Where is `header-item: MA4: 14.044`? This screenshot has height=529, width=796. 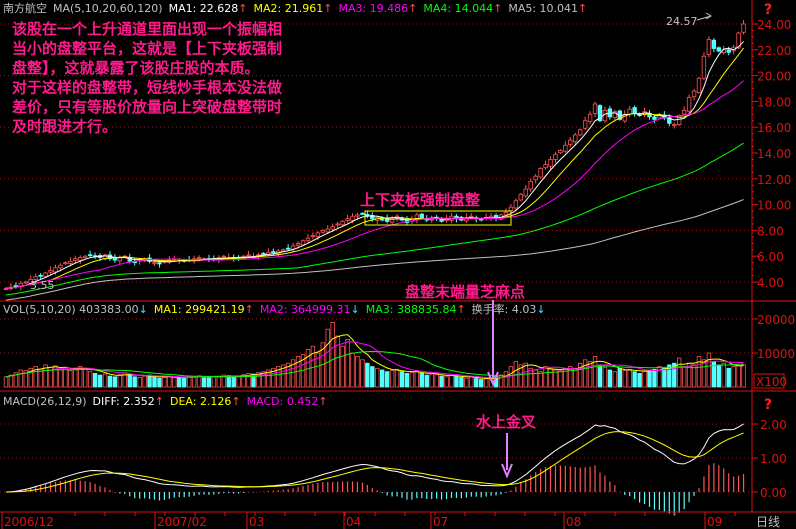 header-item: MA4: 14.044 is located at coordinates (458, 8).